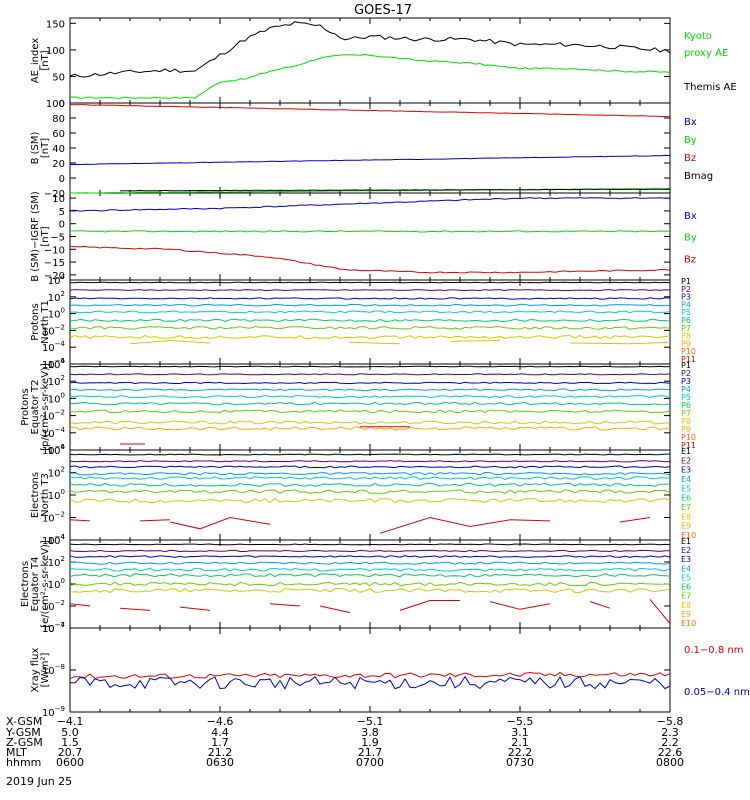 The height and width of the screenshot is (800, 750). I want to click on series-xray-short, so click(370, 682).